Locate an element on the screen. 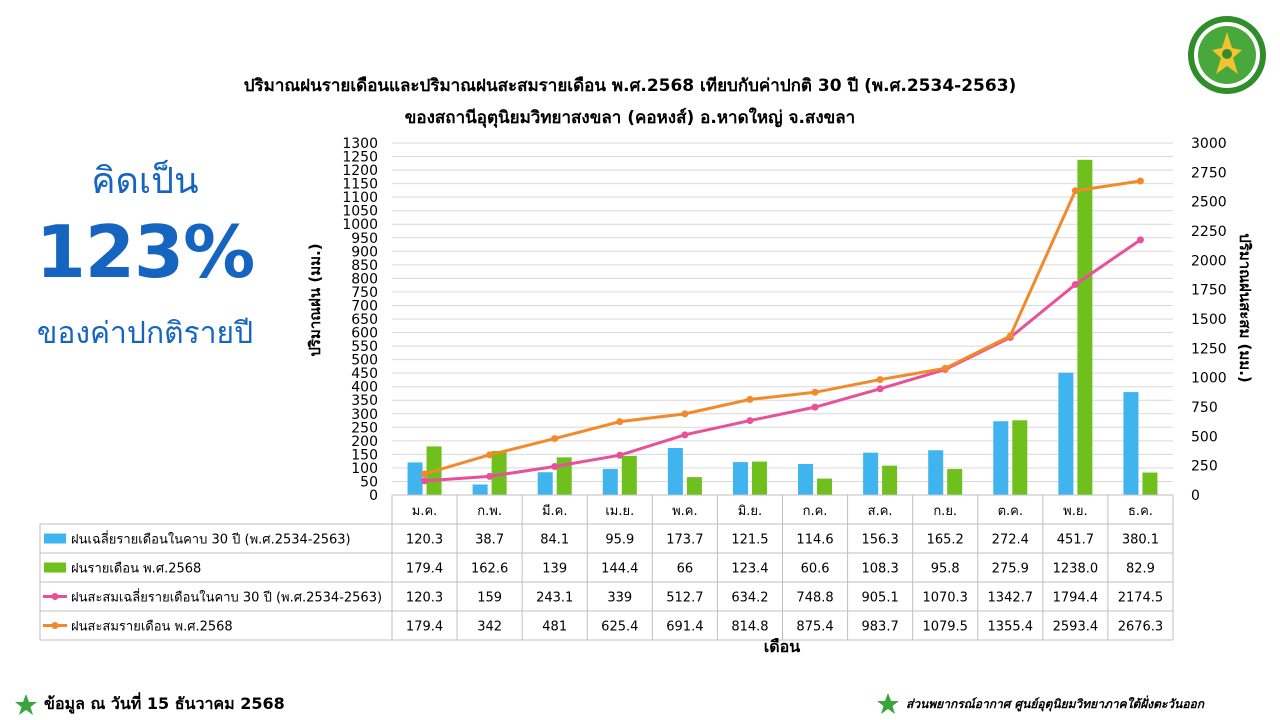 This screenshot has width=1280, height=720. y2-tick-label: 1500 is located at coordinates (1209, 320).